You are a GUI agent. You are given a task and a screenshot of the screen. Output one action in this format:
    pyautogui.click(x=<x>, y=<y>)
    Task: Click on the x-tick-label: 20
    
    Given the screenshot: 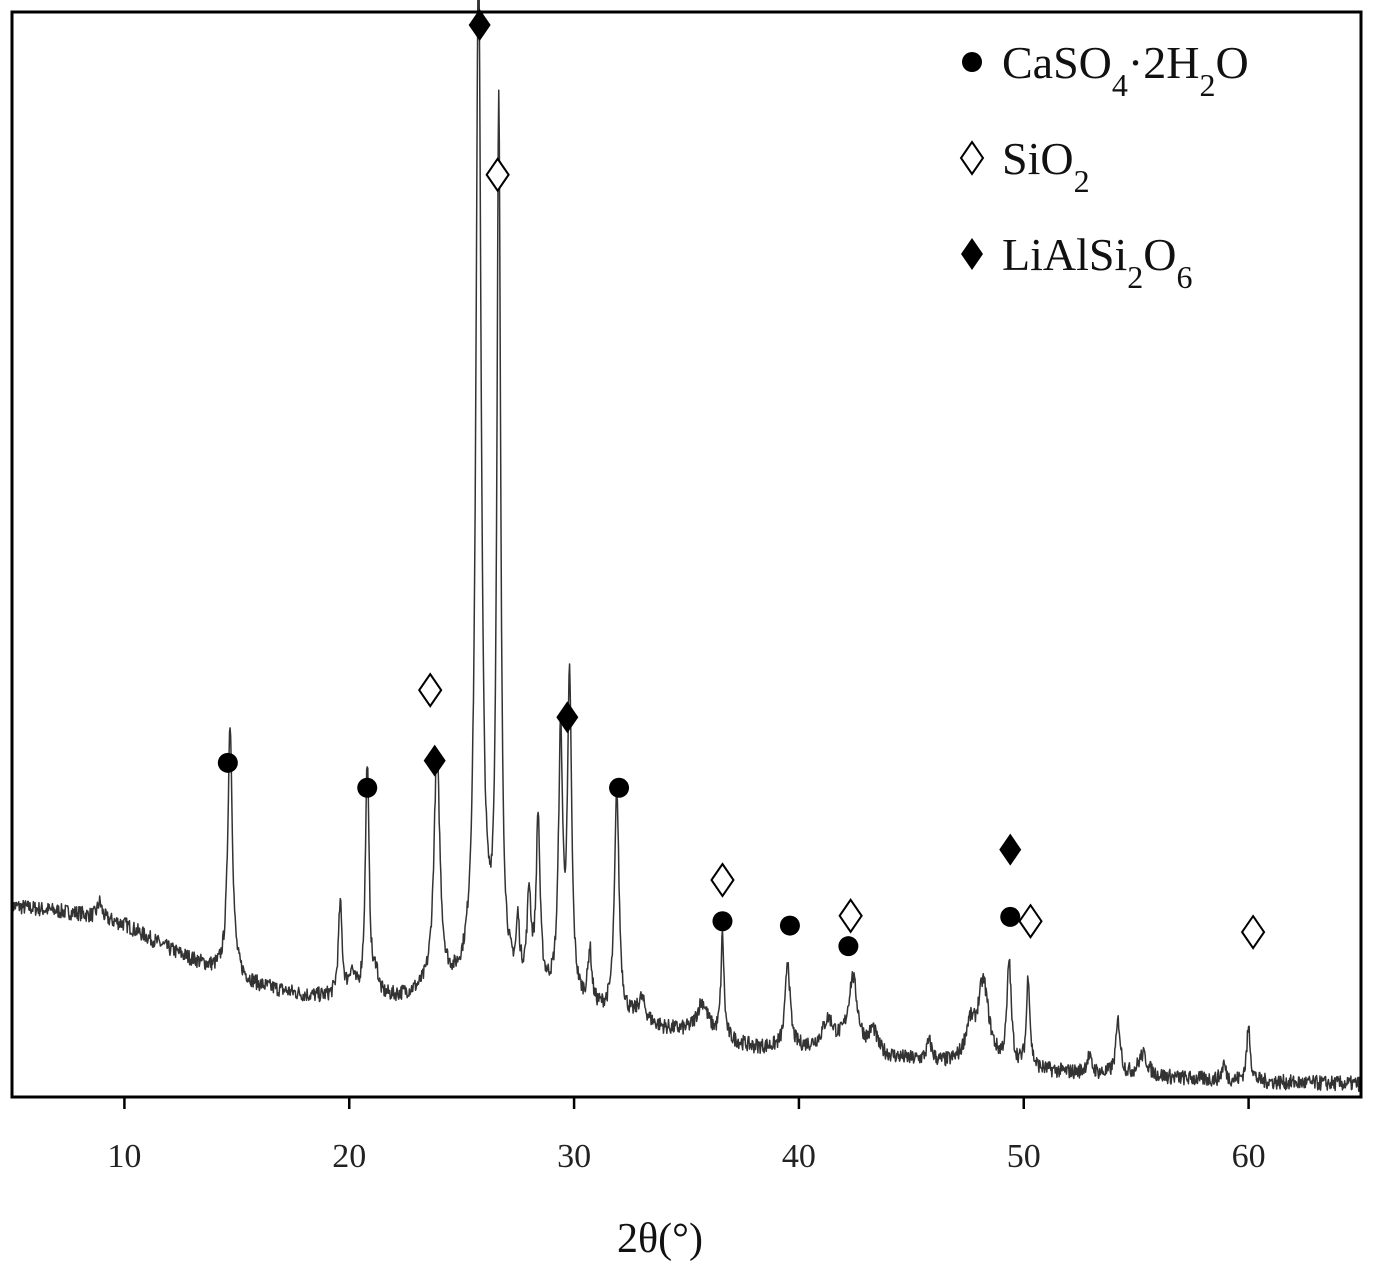 What is the action you would take?
    pyautogui.click(x=349, y=1156)
    